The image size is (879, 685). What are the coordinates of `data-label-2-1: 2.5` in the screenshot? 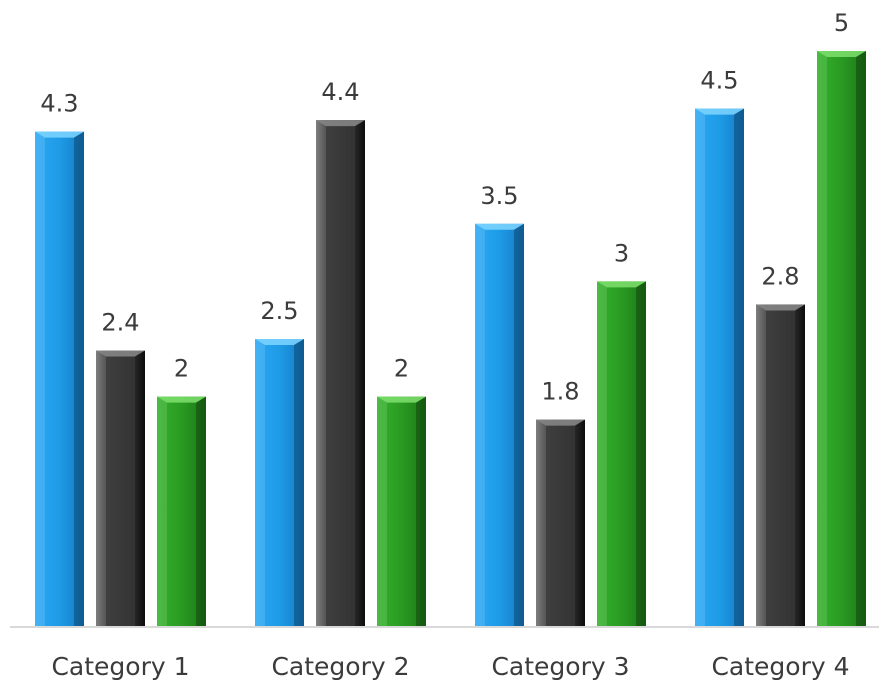 It's located at (279, 311).